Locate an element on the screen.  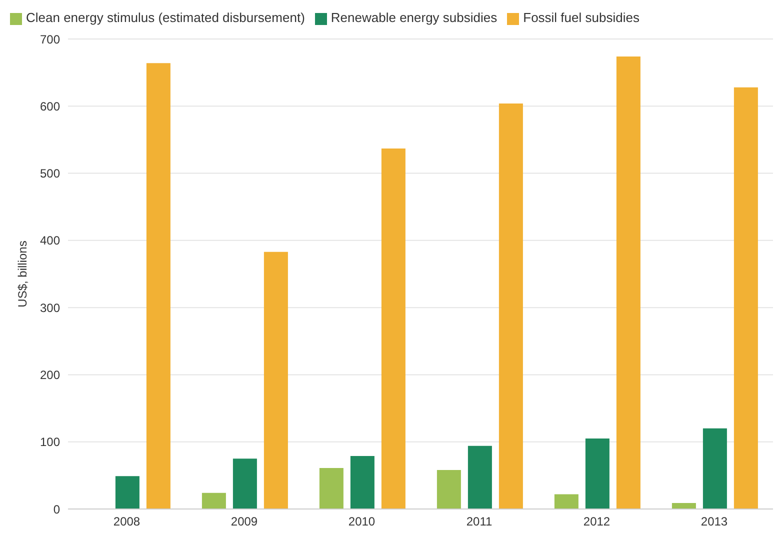
y-tick-label: 700 is located at coordinates (50, 39).